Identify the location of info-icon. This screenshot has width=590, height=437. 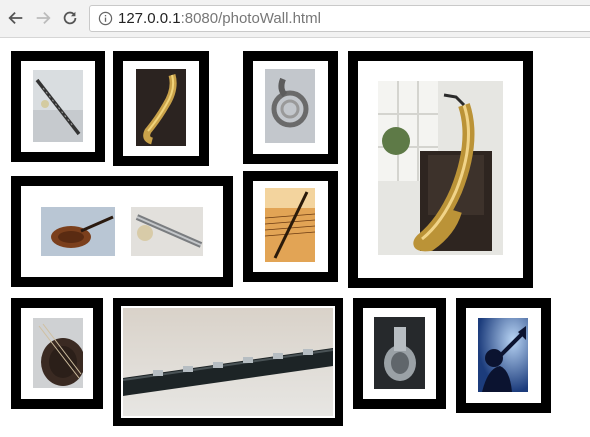
(105, 18).